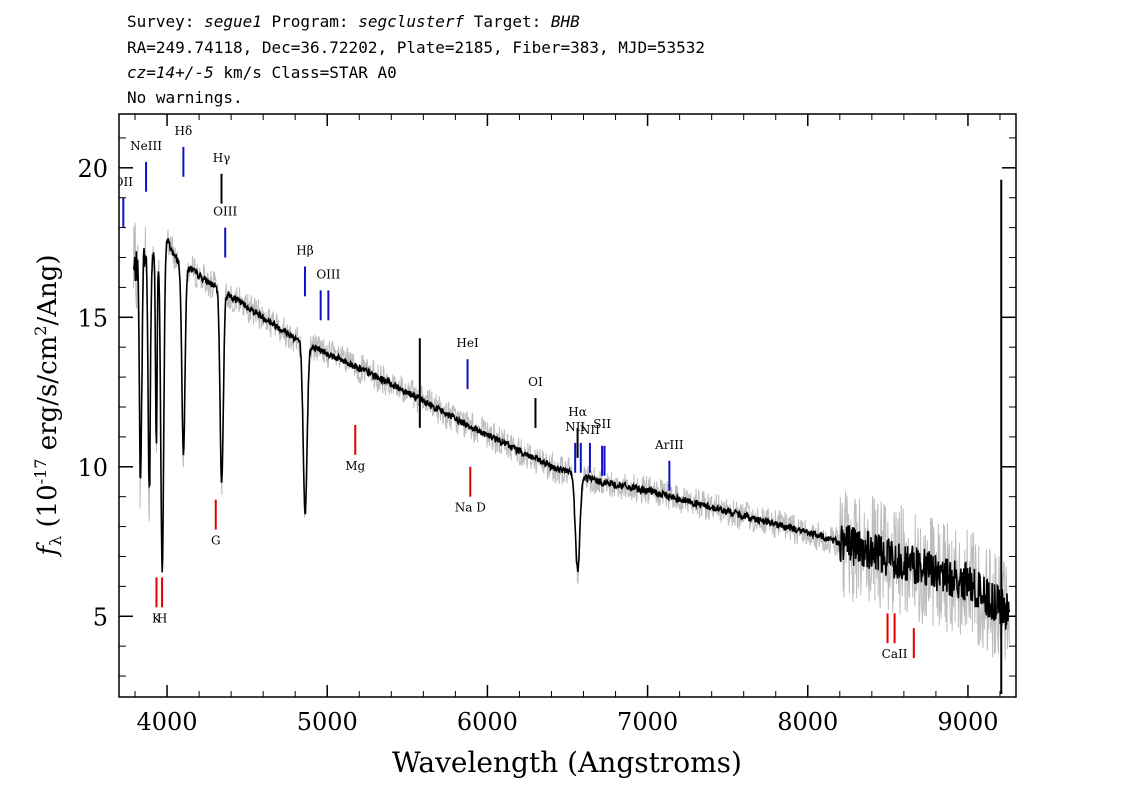 The image size is (1134, 810). What do you see at coordinates (40, 331) in the screenshot?
I see `y-axis-label-exp2: 2` at bounding box center [40, 331].